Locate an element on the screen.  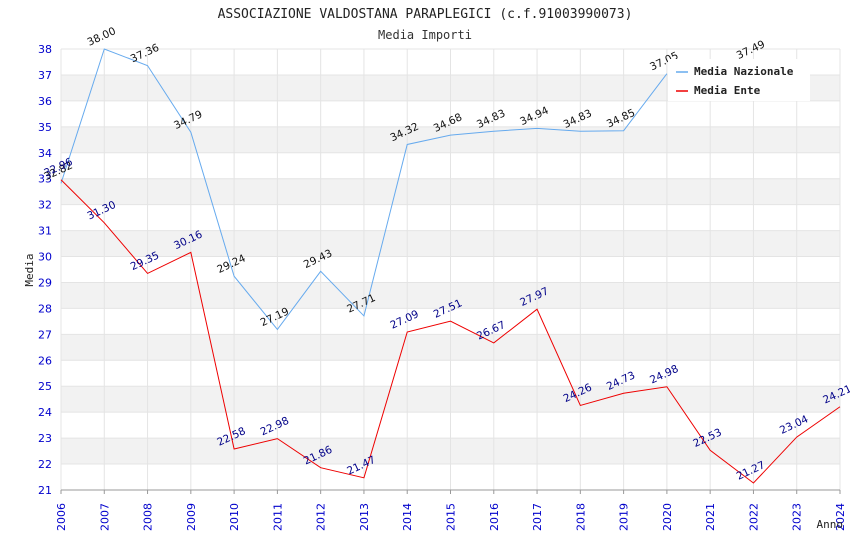
x-tick-label: 2016 is located at coordinates (494, 517).